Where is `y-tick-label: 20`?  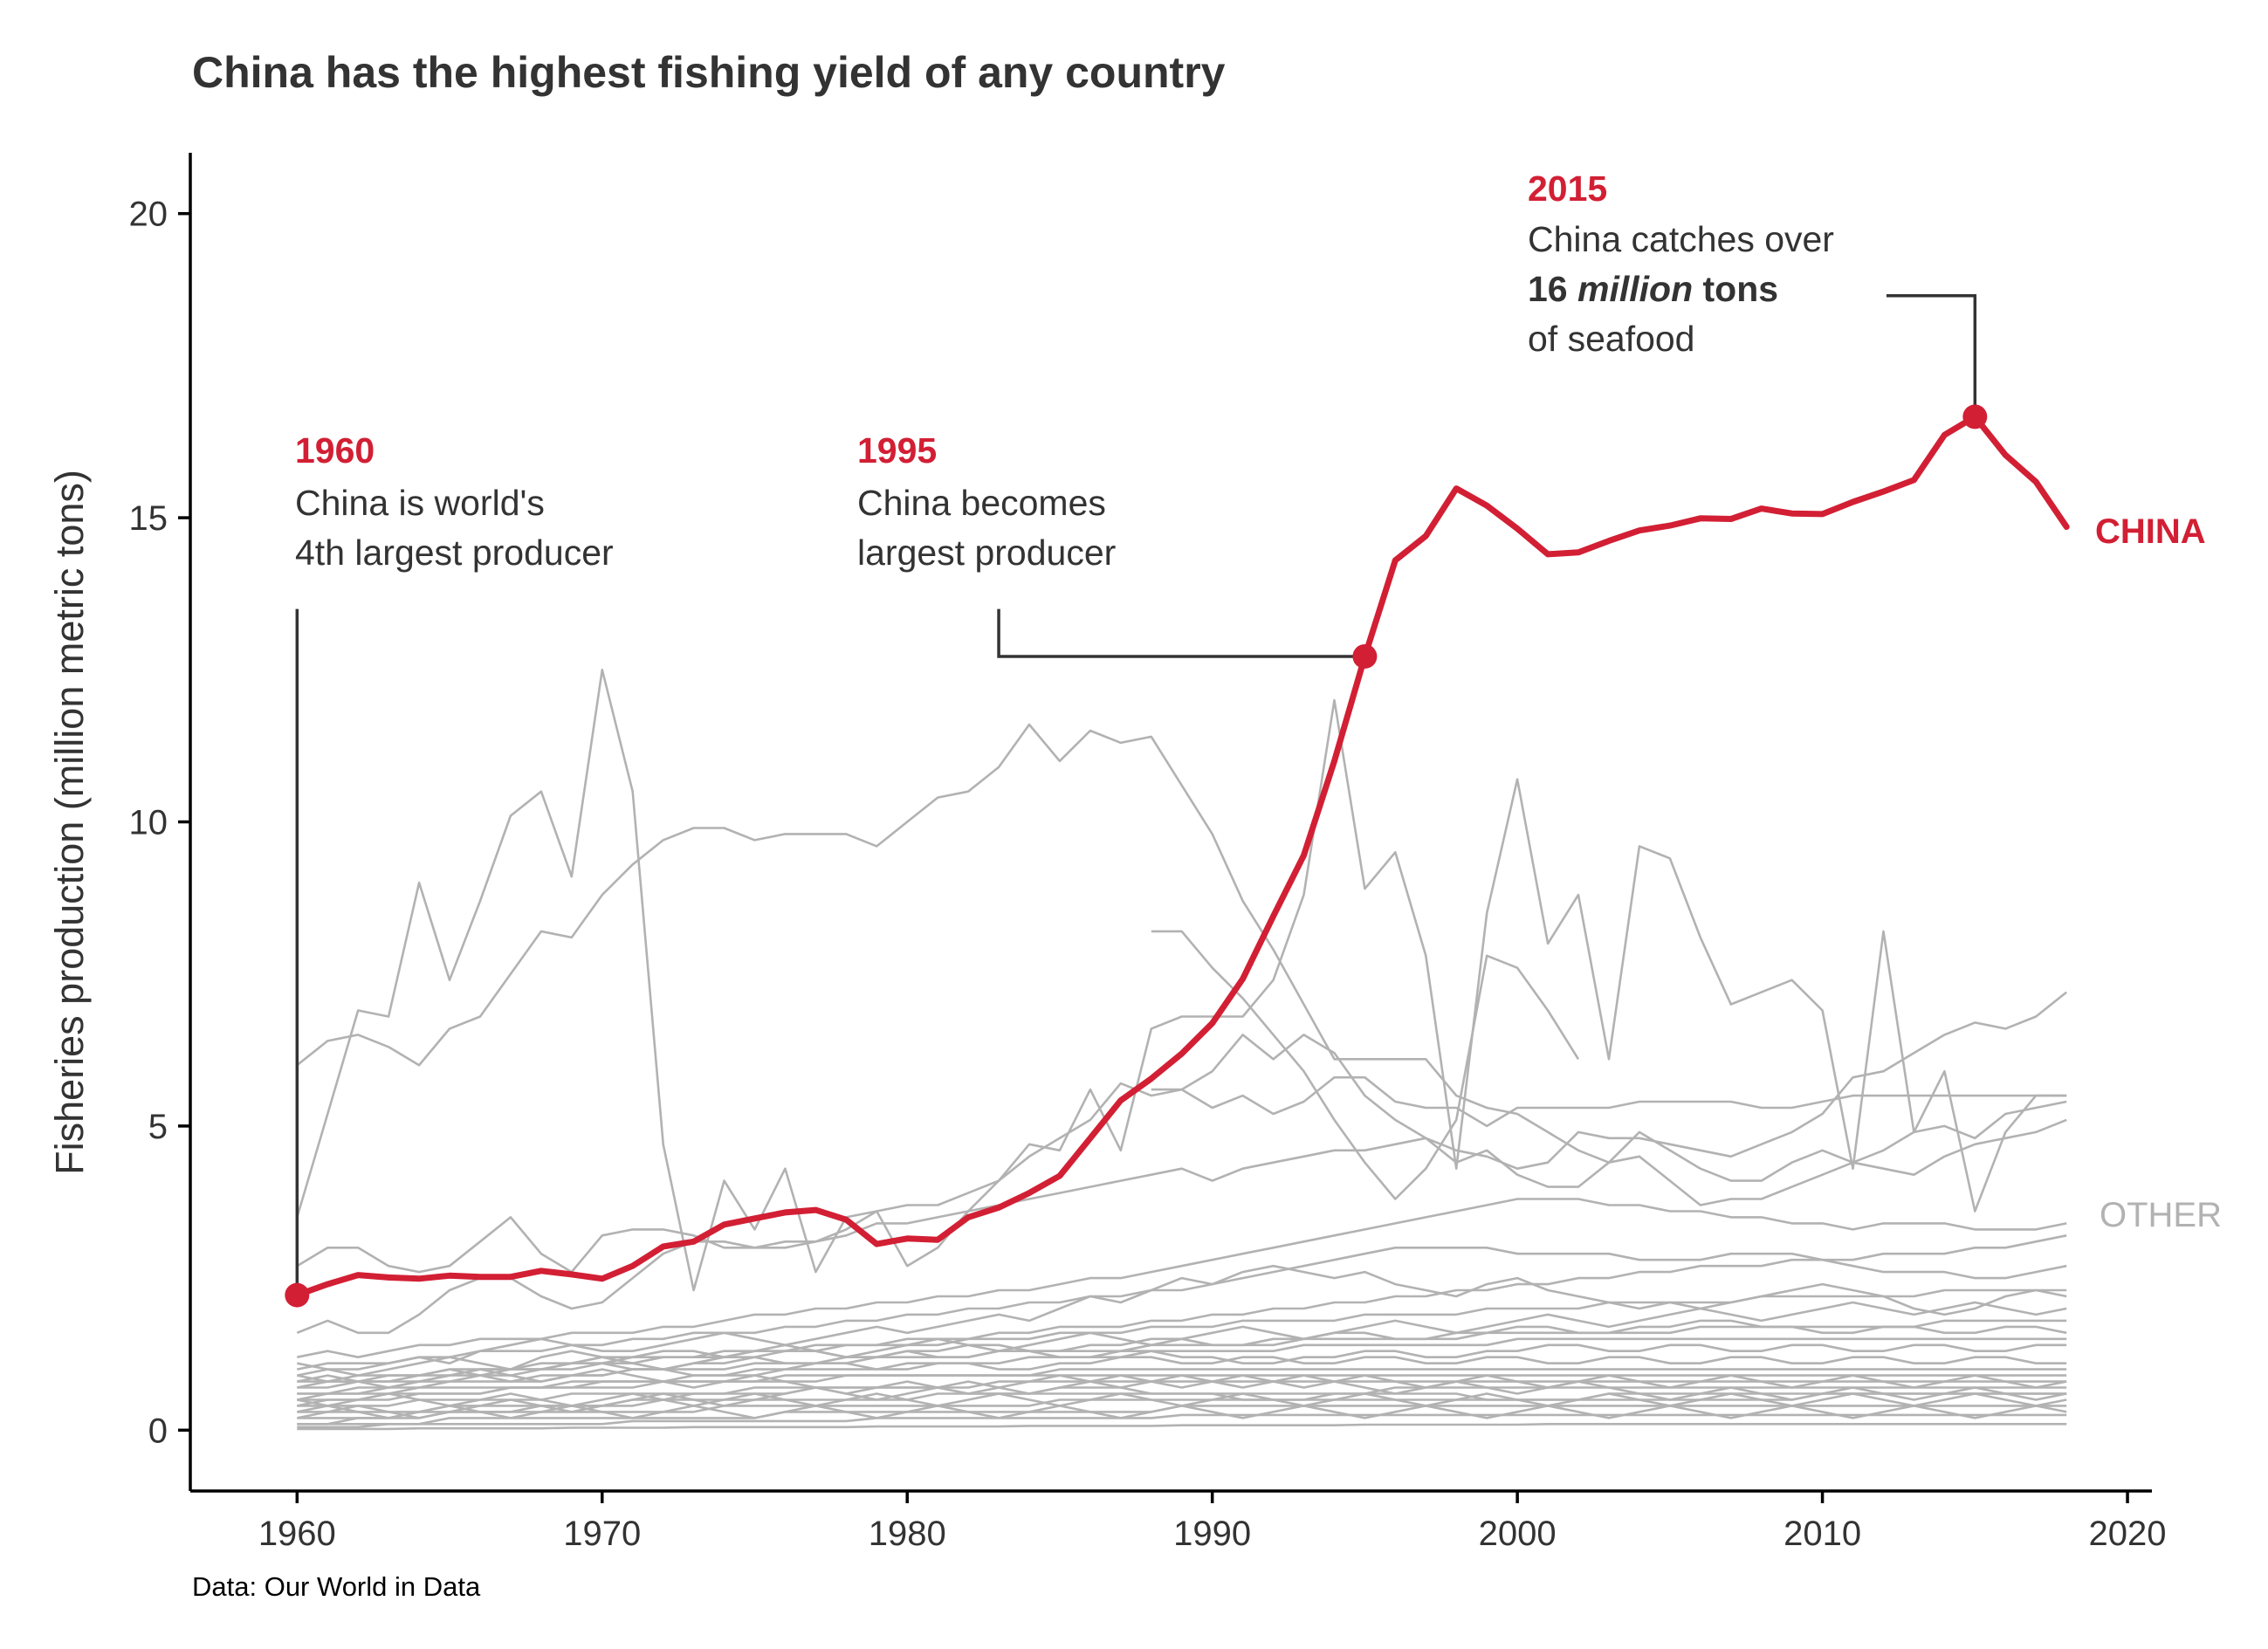
y-tick-label: 20 is located at coordinates (148, 215).